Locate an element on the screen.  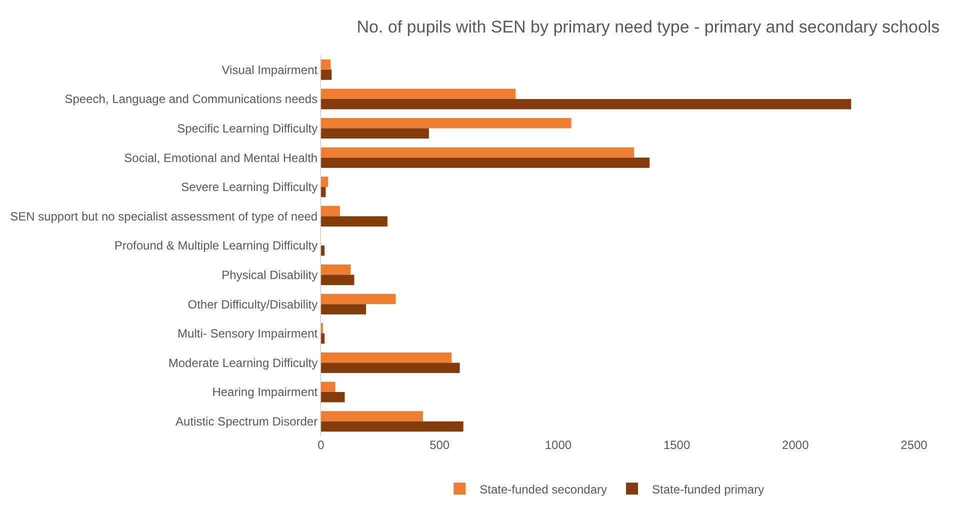
x-tick-label: 1000 is located at coordinates (558, 445).